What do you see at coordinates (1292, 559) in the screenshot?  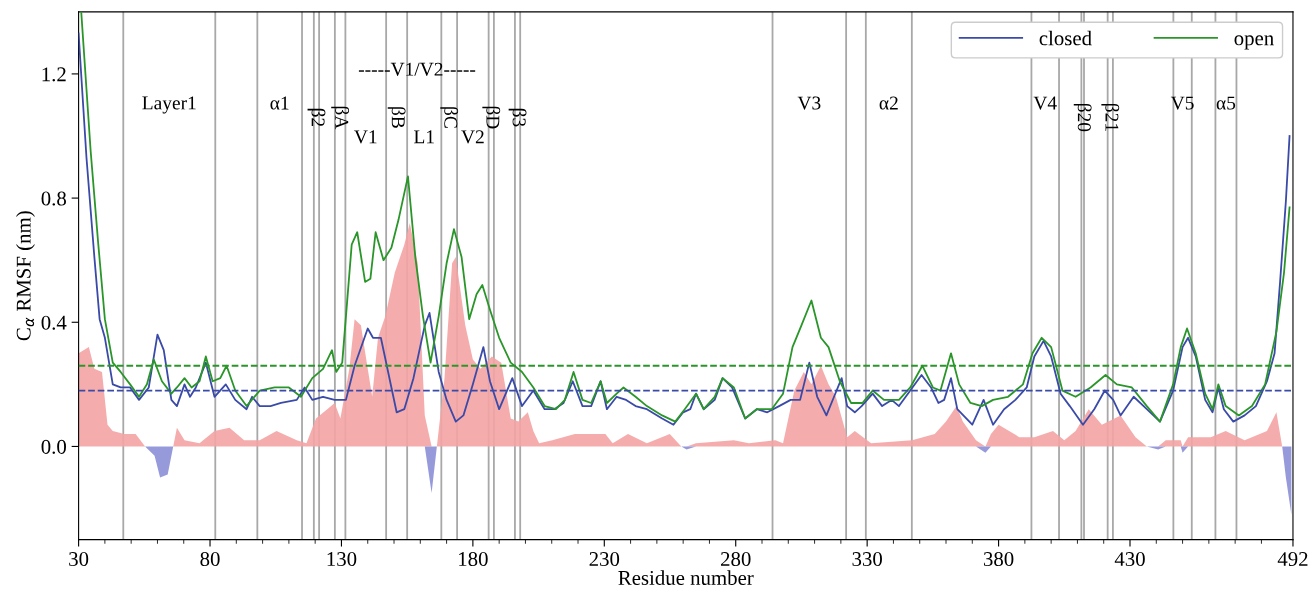 I see `x-tick-label: 492` at bounding box center [1292, 559].